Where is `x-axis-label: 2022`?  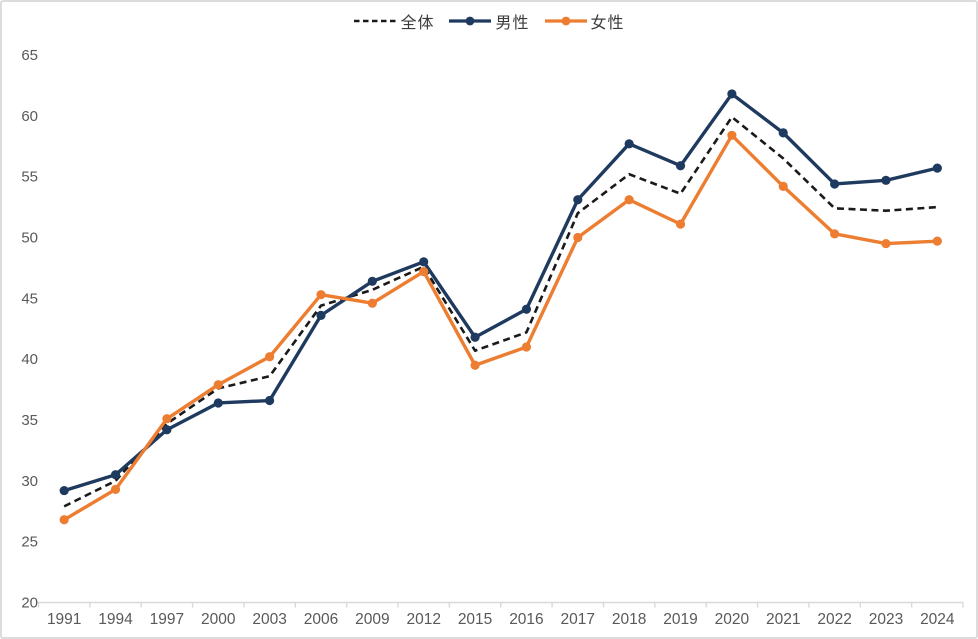
x-axis-label: 2022 is located at coordinates (834, 619).